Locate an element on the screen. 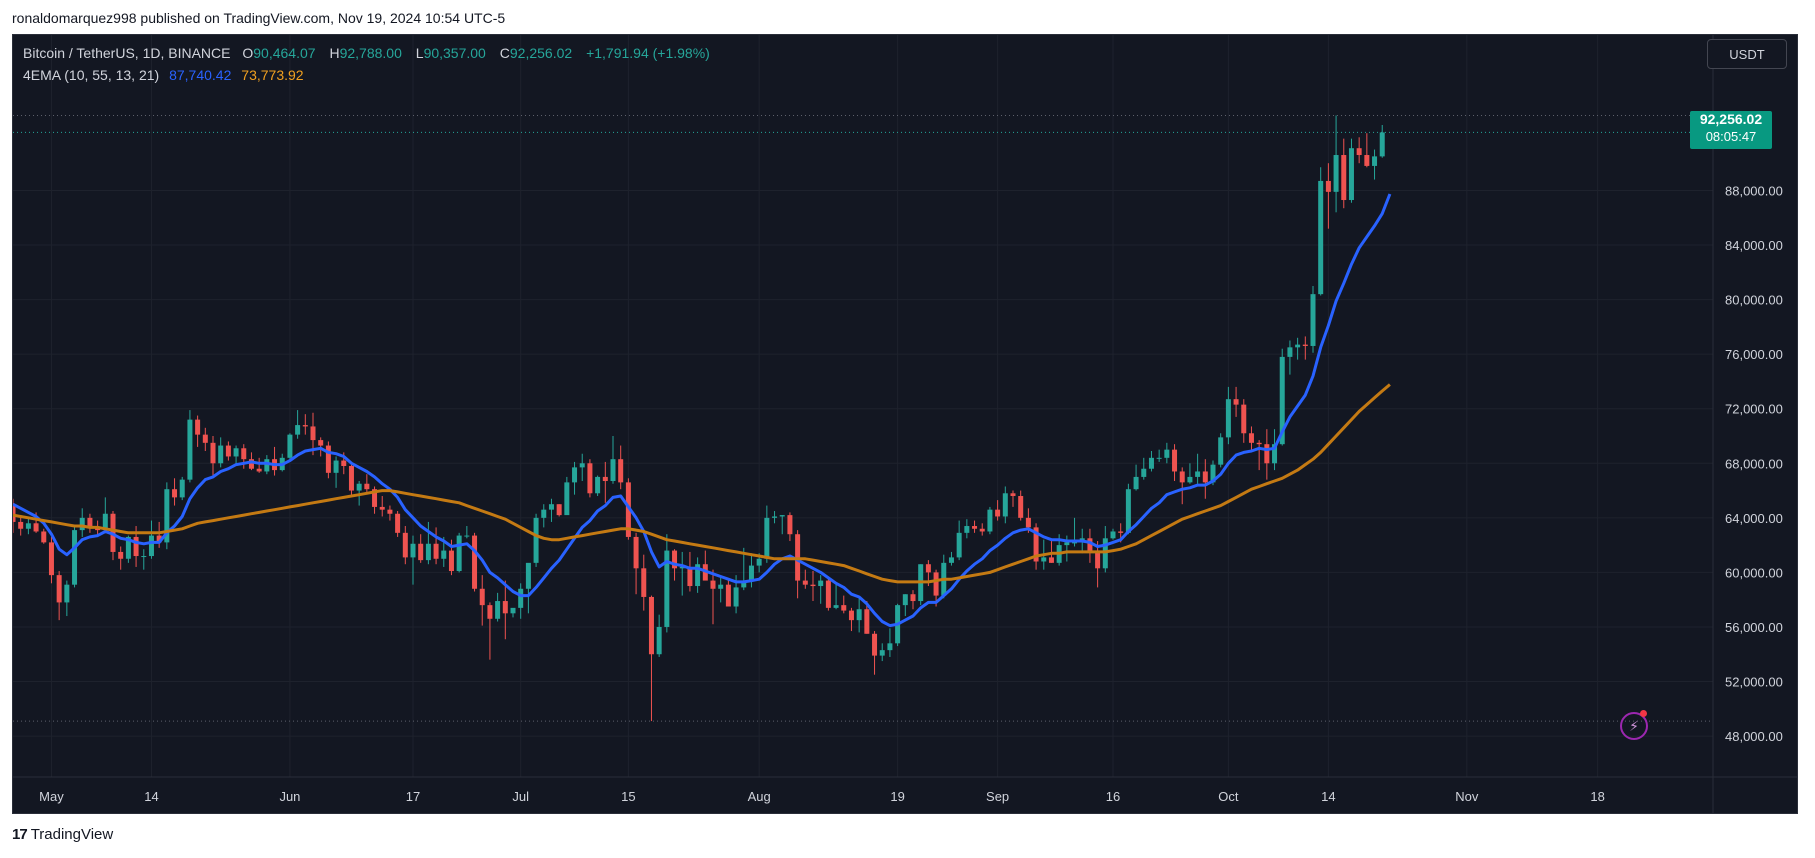 This screenshot has width=1815, height=858. lightning-bolt-icon: ⚡ is located at coordinates (1634, 726).